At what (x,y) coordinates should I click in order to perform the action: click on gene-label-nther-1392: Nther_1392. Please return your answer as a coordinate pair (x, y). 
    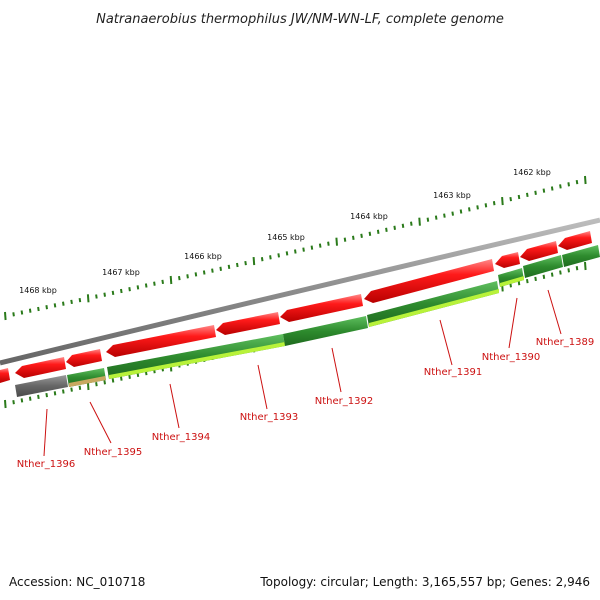
    Looking at the image, I should click on (344, 401).